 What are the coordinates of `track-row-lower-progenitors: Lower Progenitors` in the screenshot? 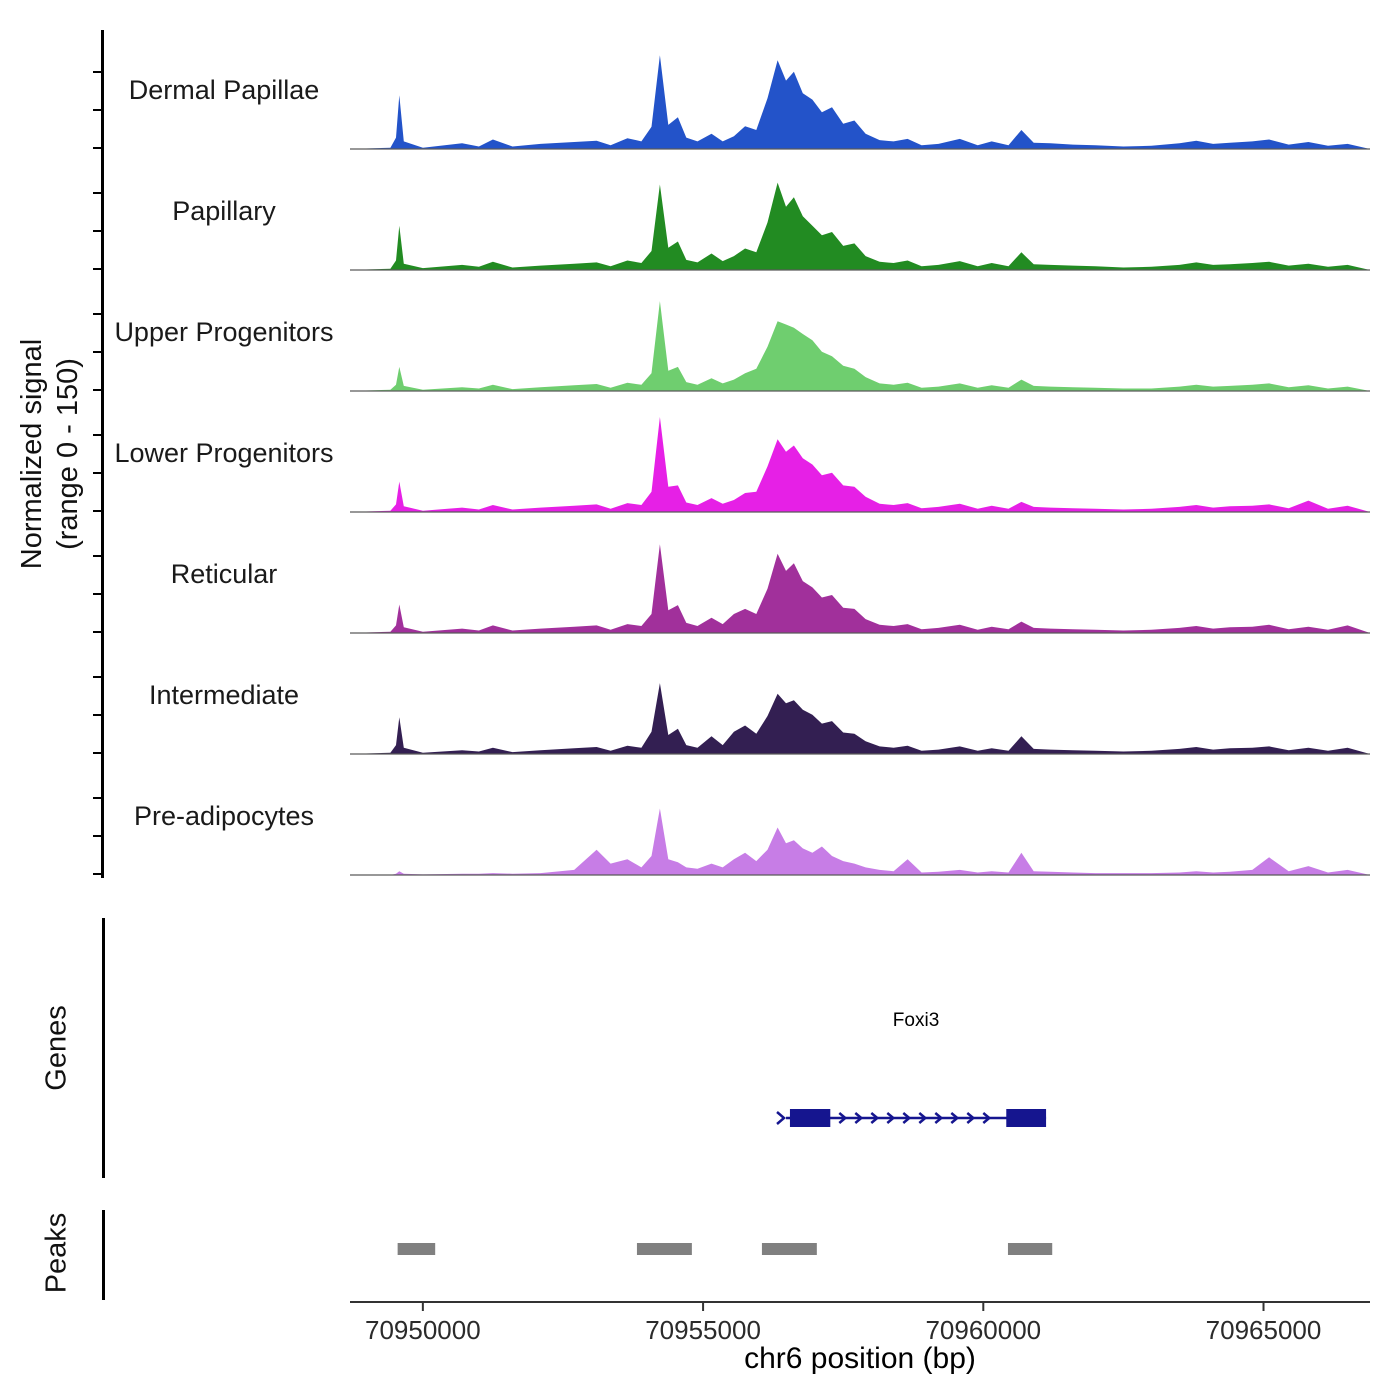 It's located at (700, 453).